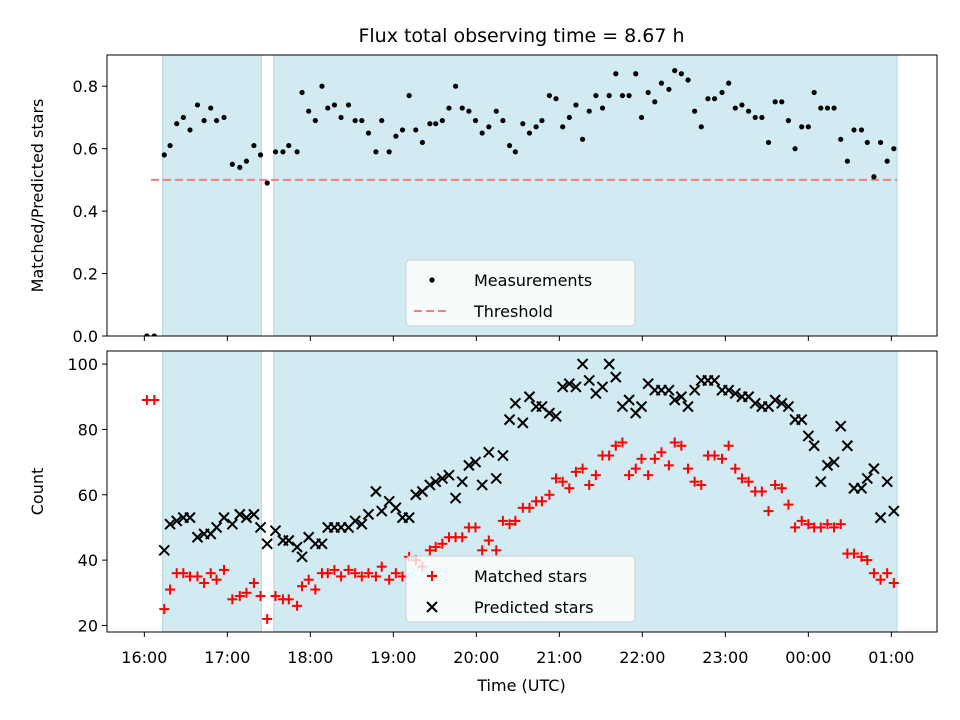 The width and height of the screenshot is (960, 720). What do you see at coordinates (725, 657) in the screenshot?
I see `x-tick-label: 23:00` at bounding box center [725, 657].